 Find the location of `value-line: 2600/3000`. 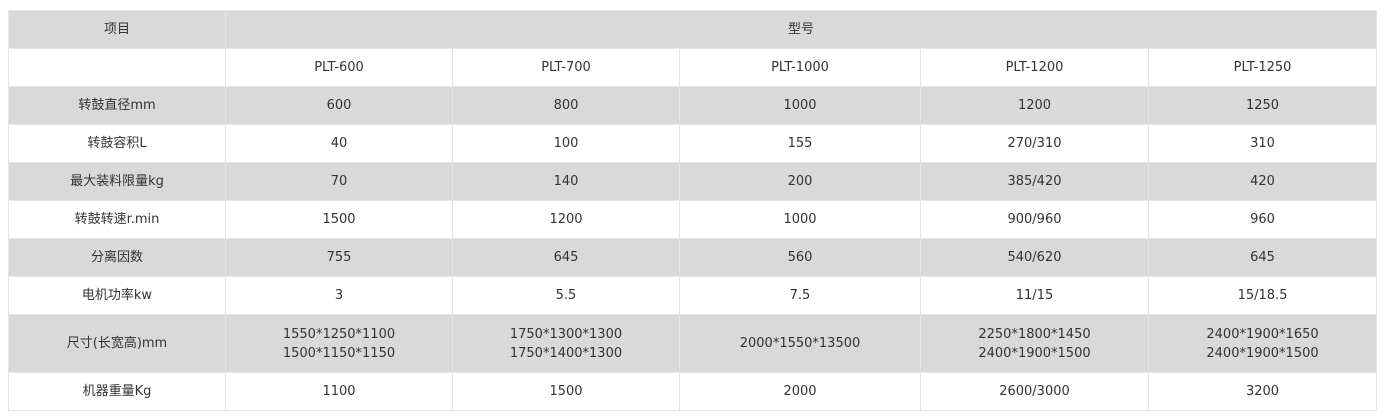

value-line: 2600/3000 is located at coordinates (1034, 391).